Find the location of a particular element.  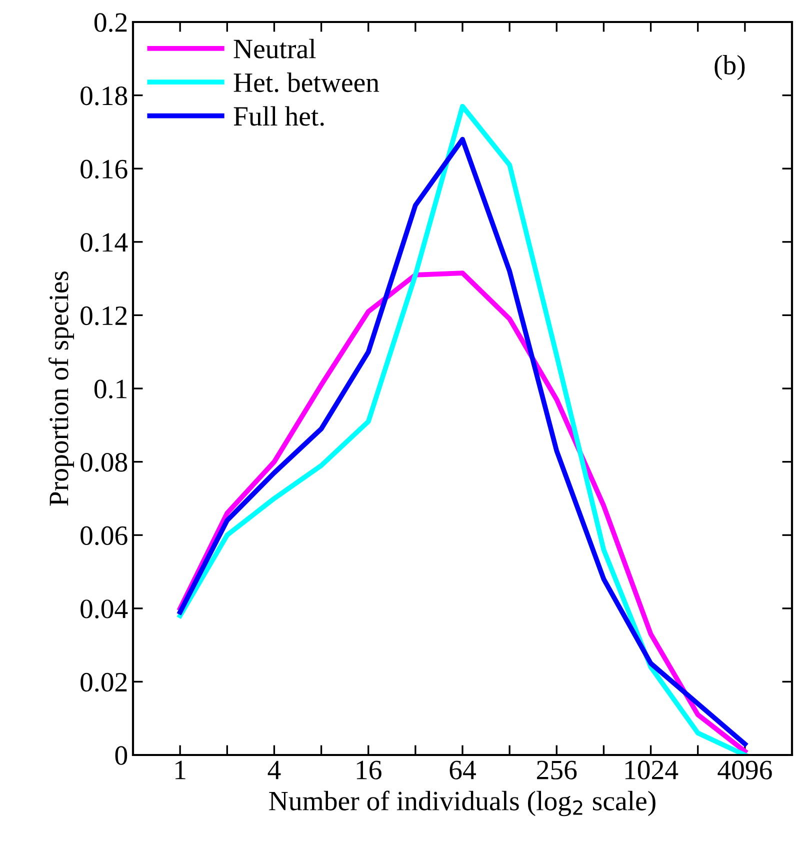

y-tick-label: 0.02 is located at coordinates (103, 682).